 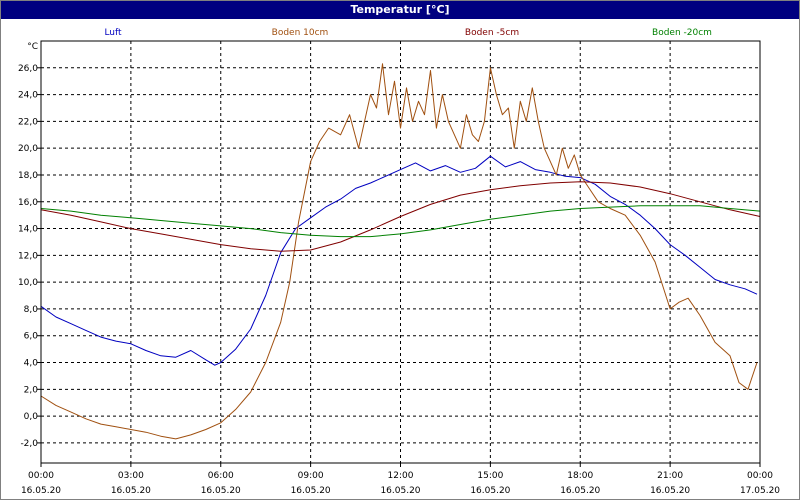 I want to click on y-tick-label: 14,0, so click(x=28, y=230).